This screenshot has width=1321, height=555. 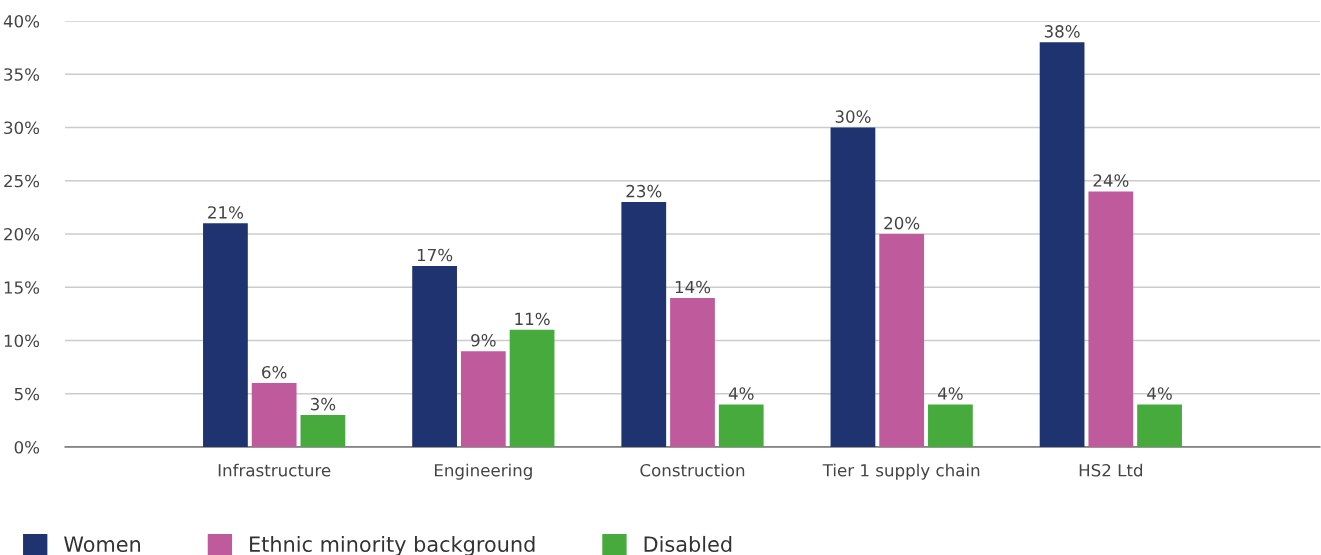 I want to click on data-label: 11%, so click(x=532, y=319).